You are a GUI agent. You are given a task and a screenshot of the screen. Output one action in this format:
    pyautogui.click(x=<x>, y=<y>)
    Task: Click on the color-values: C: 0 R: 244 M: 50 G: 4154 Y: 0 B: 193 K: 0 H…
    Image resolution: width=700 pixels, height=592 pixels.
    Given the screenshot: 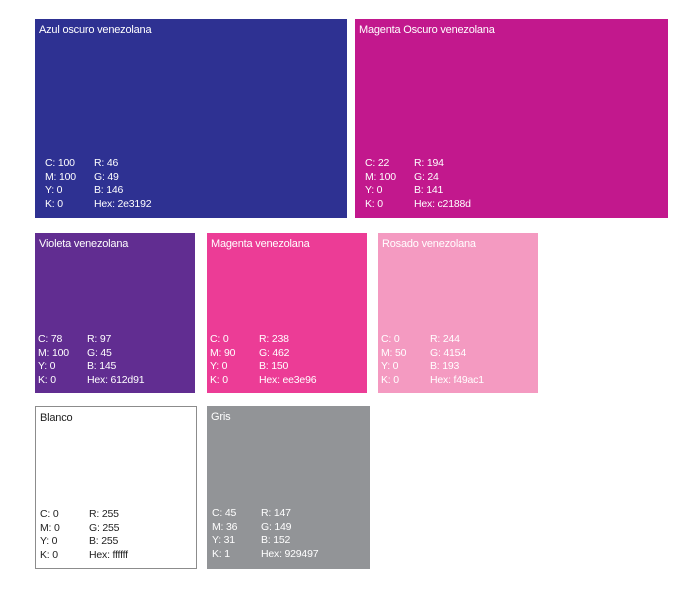 What is the action you would take?
    pyautogui.click(x=432, y=360)
    